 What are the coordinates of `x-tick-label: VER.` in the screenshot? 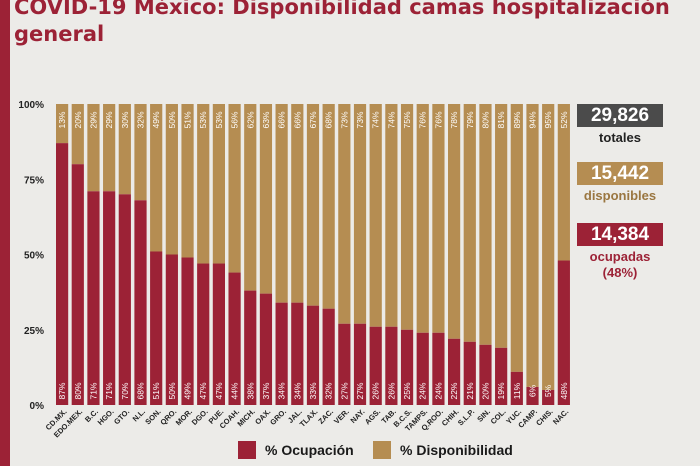 It's located at (341, 416).